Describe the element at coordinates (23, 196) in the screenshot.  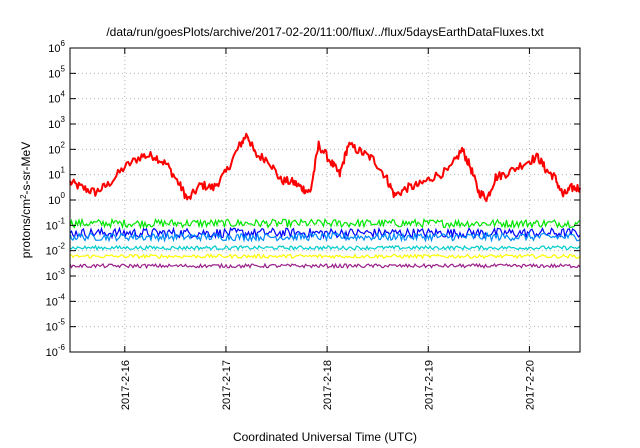
I see `y-axis-label-sup: 2` at that location.